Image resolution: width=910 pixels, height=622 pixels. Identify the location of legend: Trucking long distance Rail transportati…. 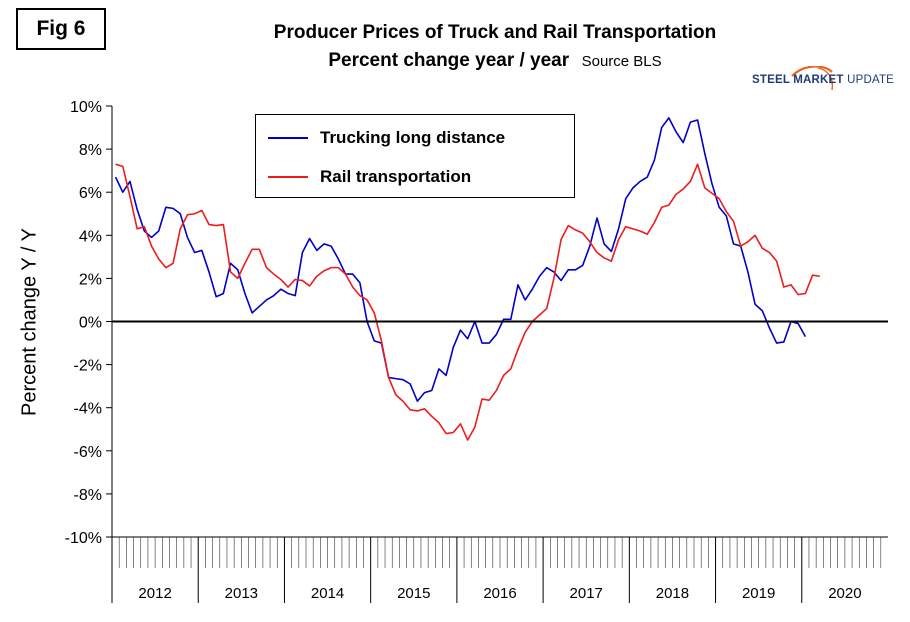
(415, 156).